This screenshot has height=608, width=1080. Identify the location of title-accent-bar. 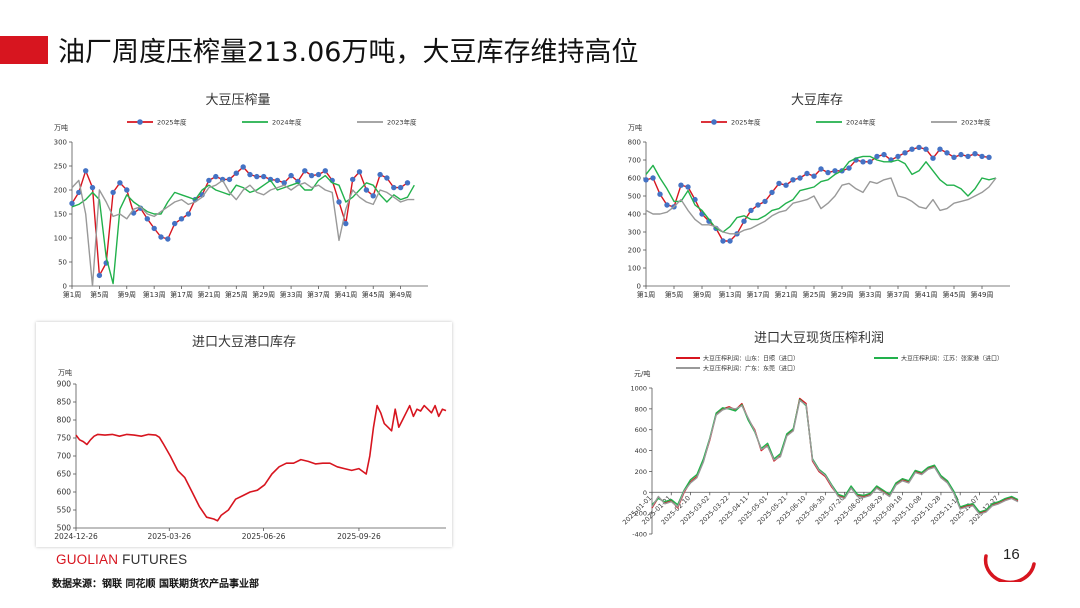
(24, 50).